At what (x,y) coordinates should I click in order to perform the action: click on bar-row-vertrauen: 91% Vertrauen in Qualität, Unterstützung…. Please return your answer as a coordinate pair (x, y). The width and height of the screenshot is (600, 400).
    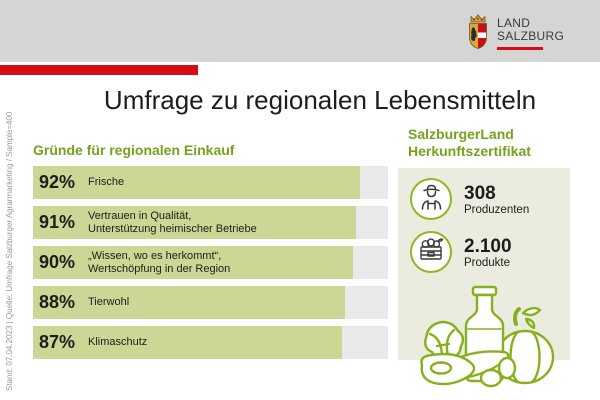
    Looking at the image, I should click on (210, 222).